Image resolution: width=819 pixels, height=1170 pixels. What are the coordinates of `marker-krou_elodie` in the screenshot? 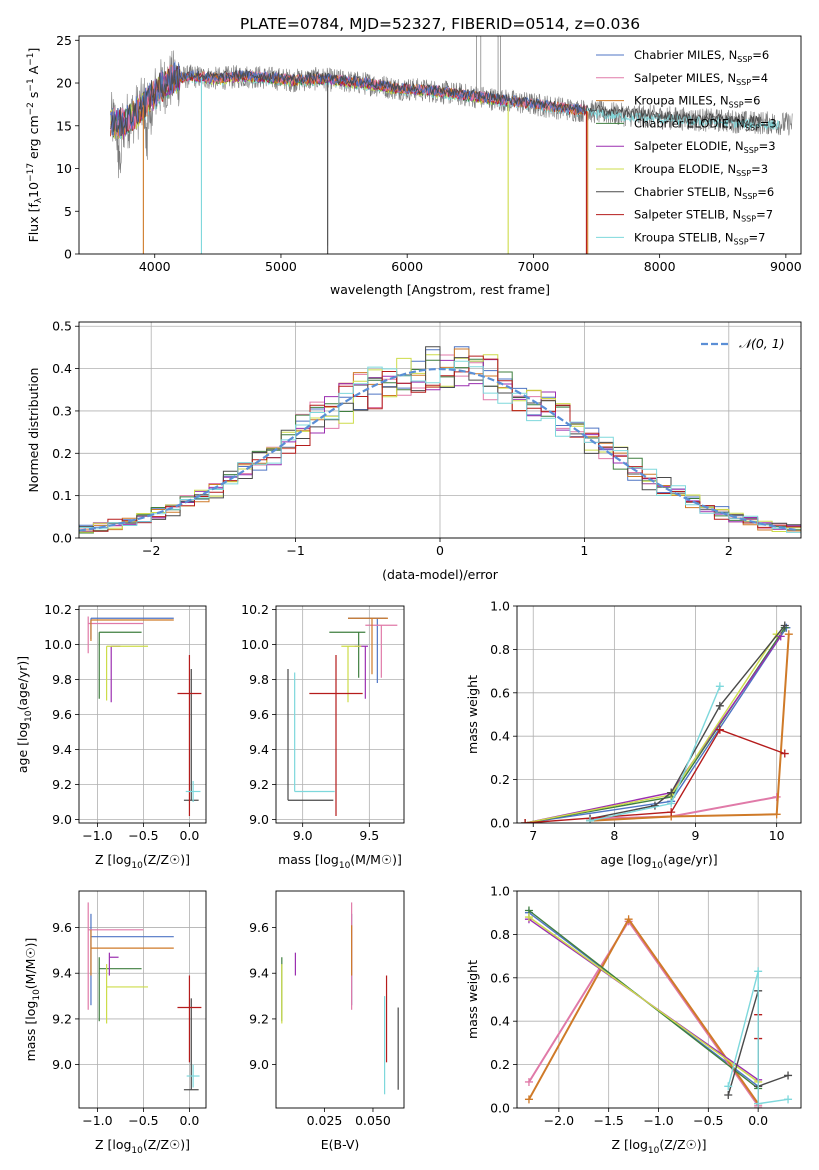 It's located at (528, 917).